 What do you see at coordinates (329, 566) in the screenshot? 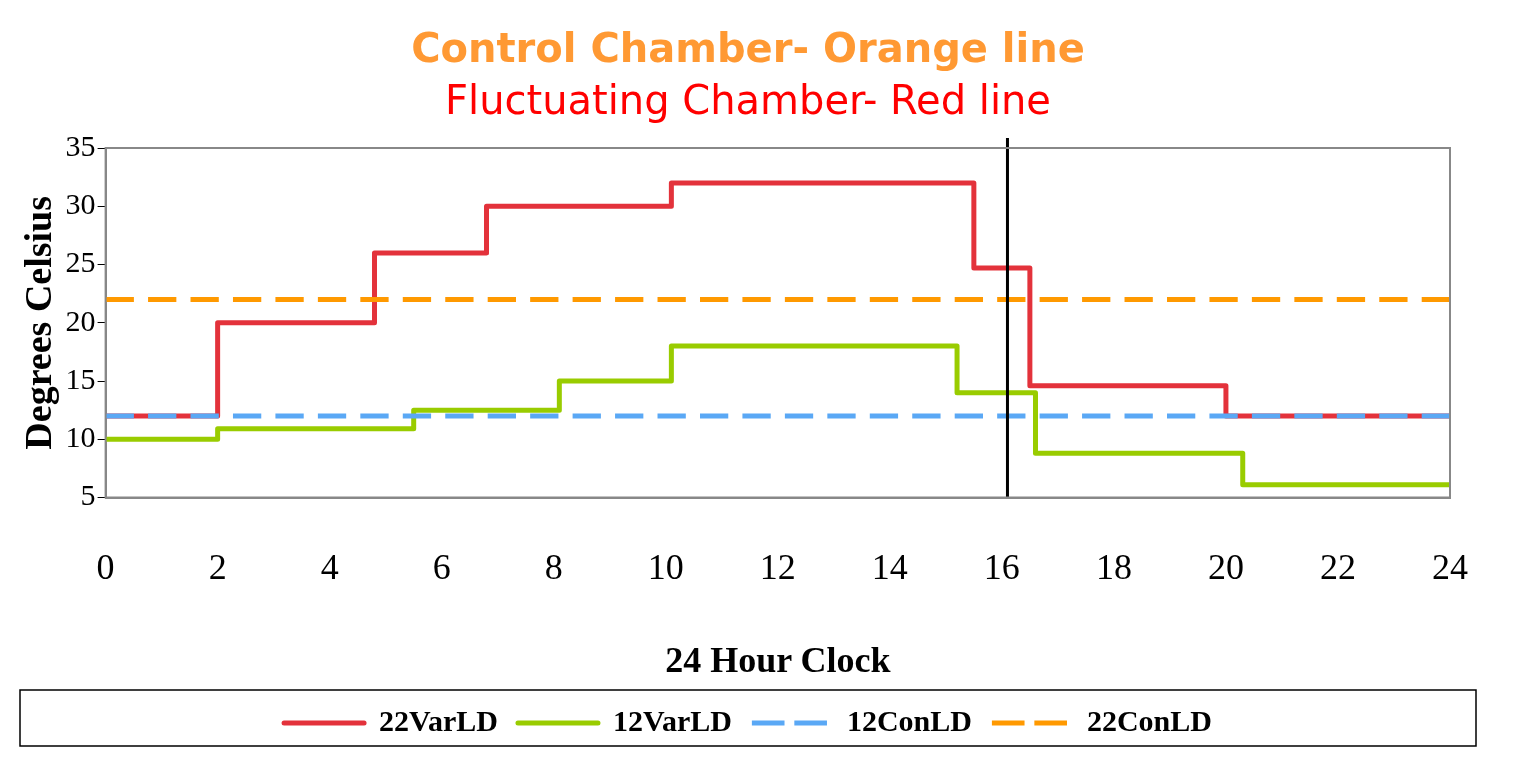
I see `x-tick-label: 4` at bounding box center [329, 566].